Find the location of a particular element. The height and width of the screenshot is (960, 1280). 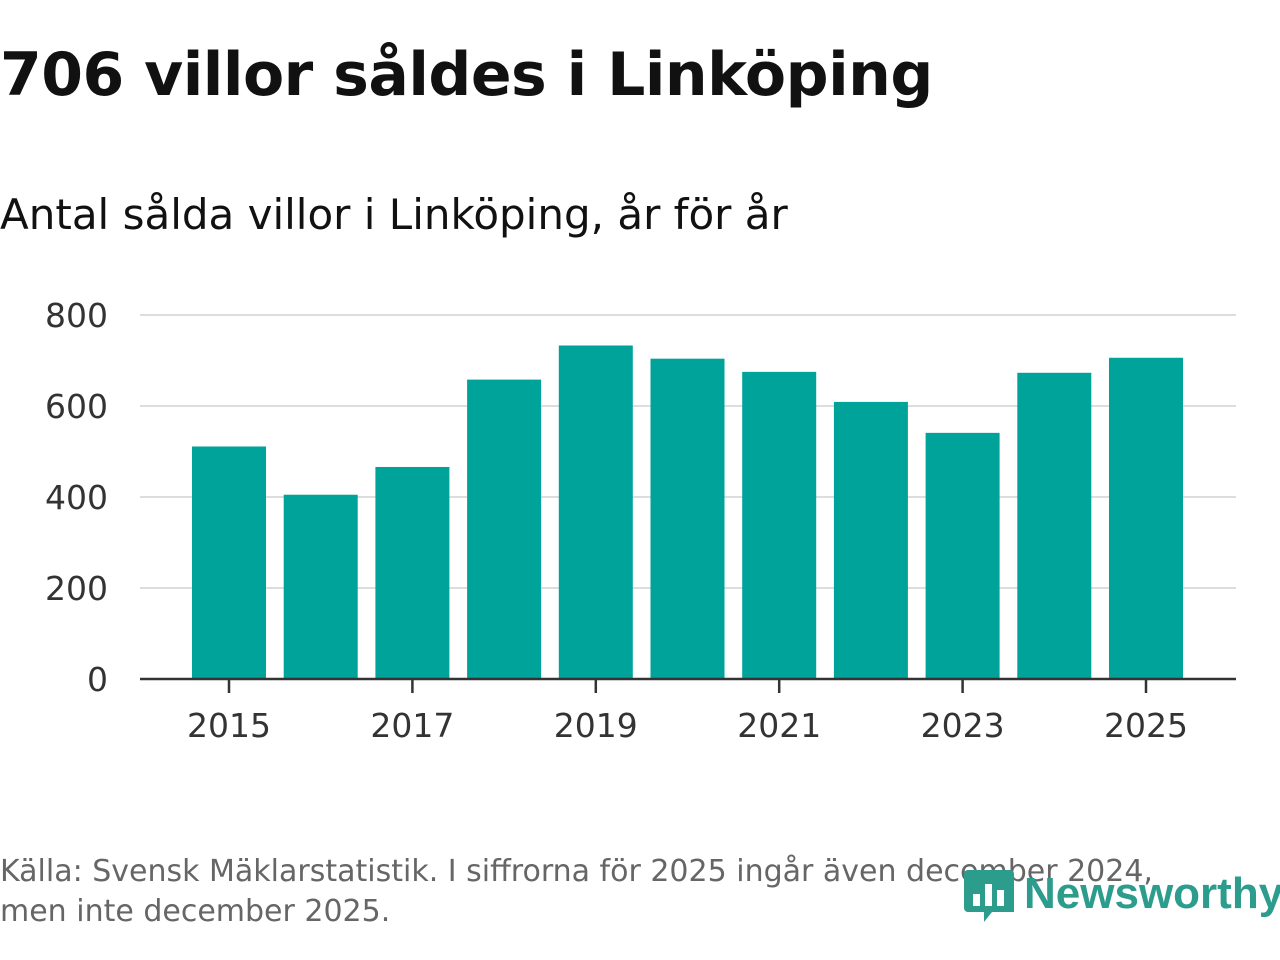

y-tick-label: 0 is located at coordinates (97, 679).